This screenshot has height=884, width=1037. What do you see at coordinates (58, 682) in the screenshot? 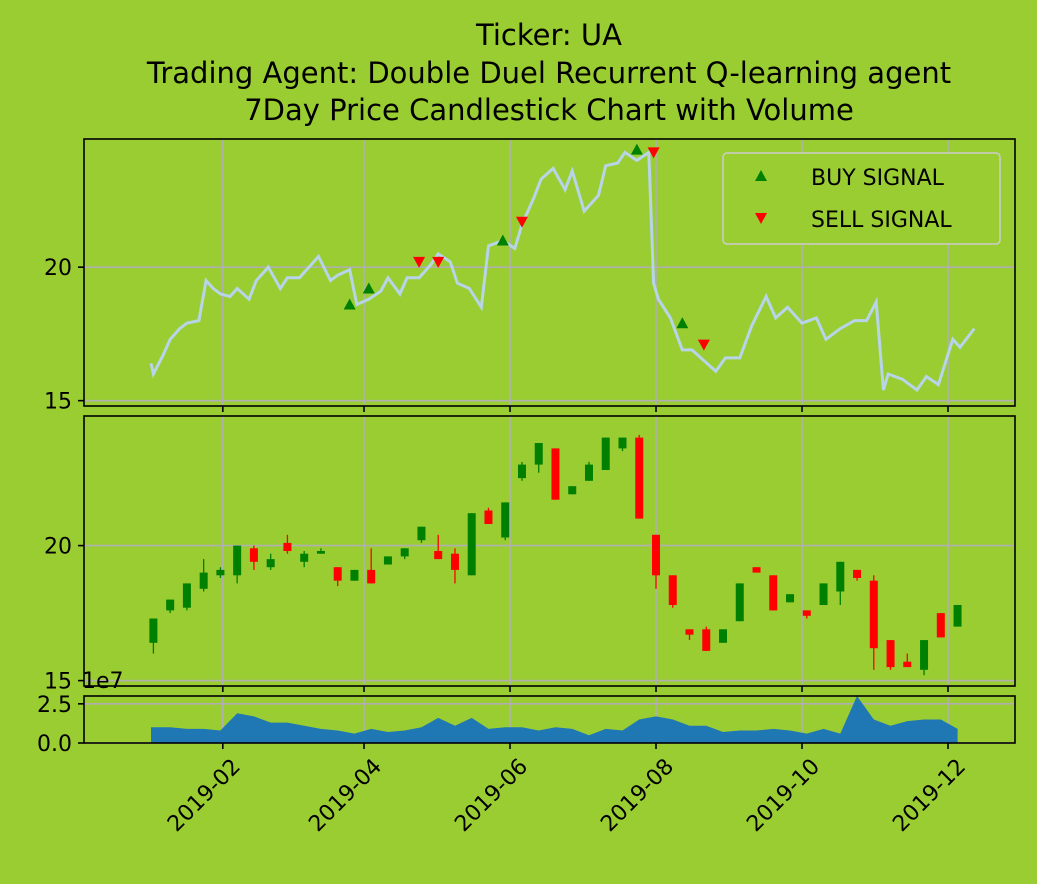
I see `candle-panel-ytick-label-0: 15` at bounding box center [58, 682].